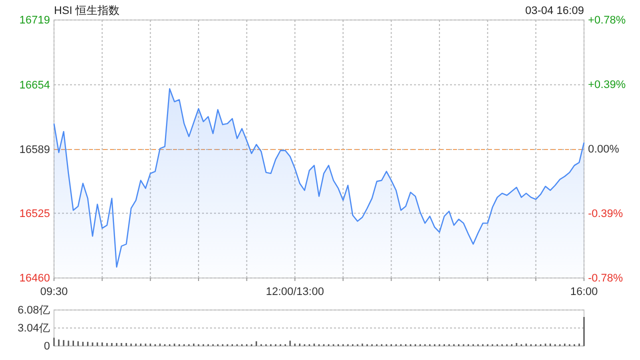 The image size is (640, 360). Describe the element at coordinates (607, 85) in the screenshot. I see `y2-tick-label: +0.39%` at that location.